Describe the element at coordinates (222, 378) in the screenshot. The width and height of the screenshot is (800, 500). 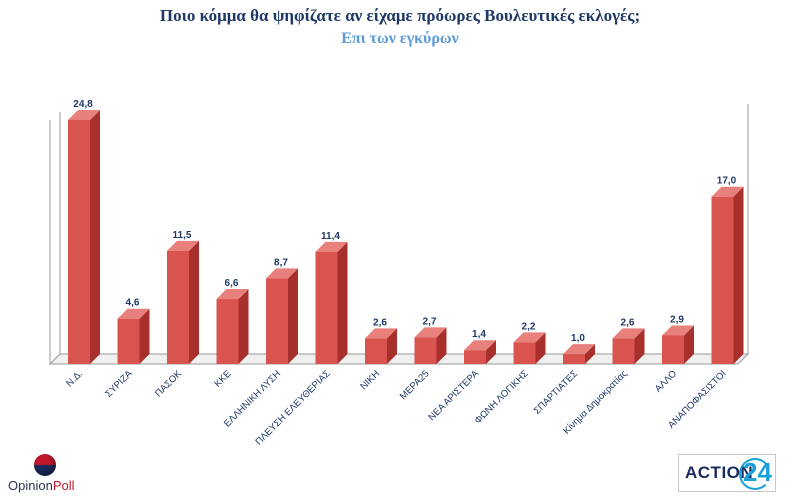
I see `category-label: ΚΚΕ` at that location.